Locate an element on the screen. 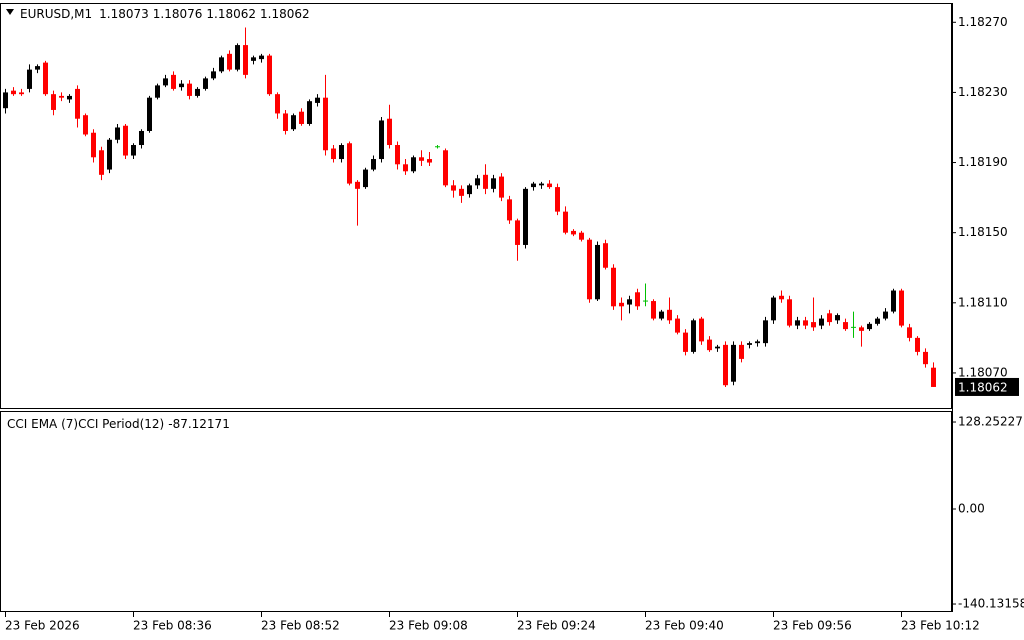  y-tick-label: 1.18230 is located at coordinates (983, 92).